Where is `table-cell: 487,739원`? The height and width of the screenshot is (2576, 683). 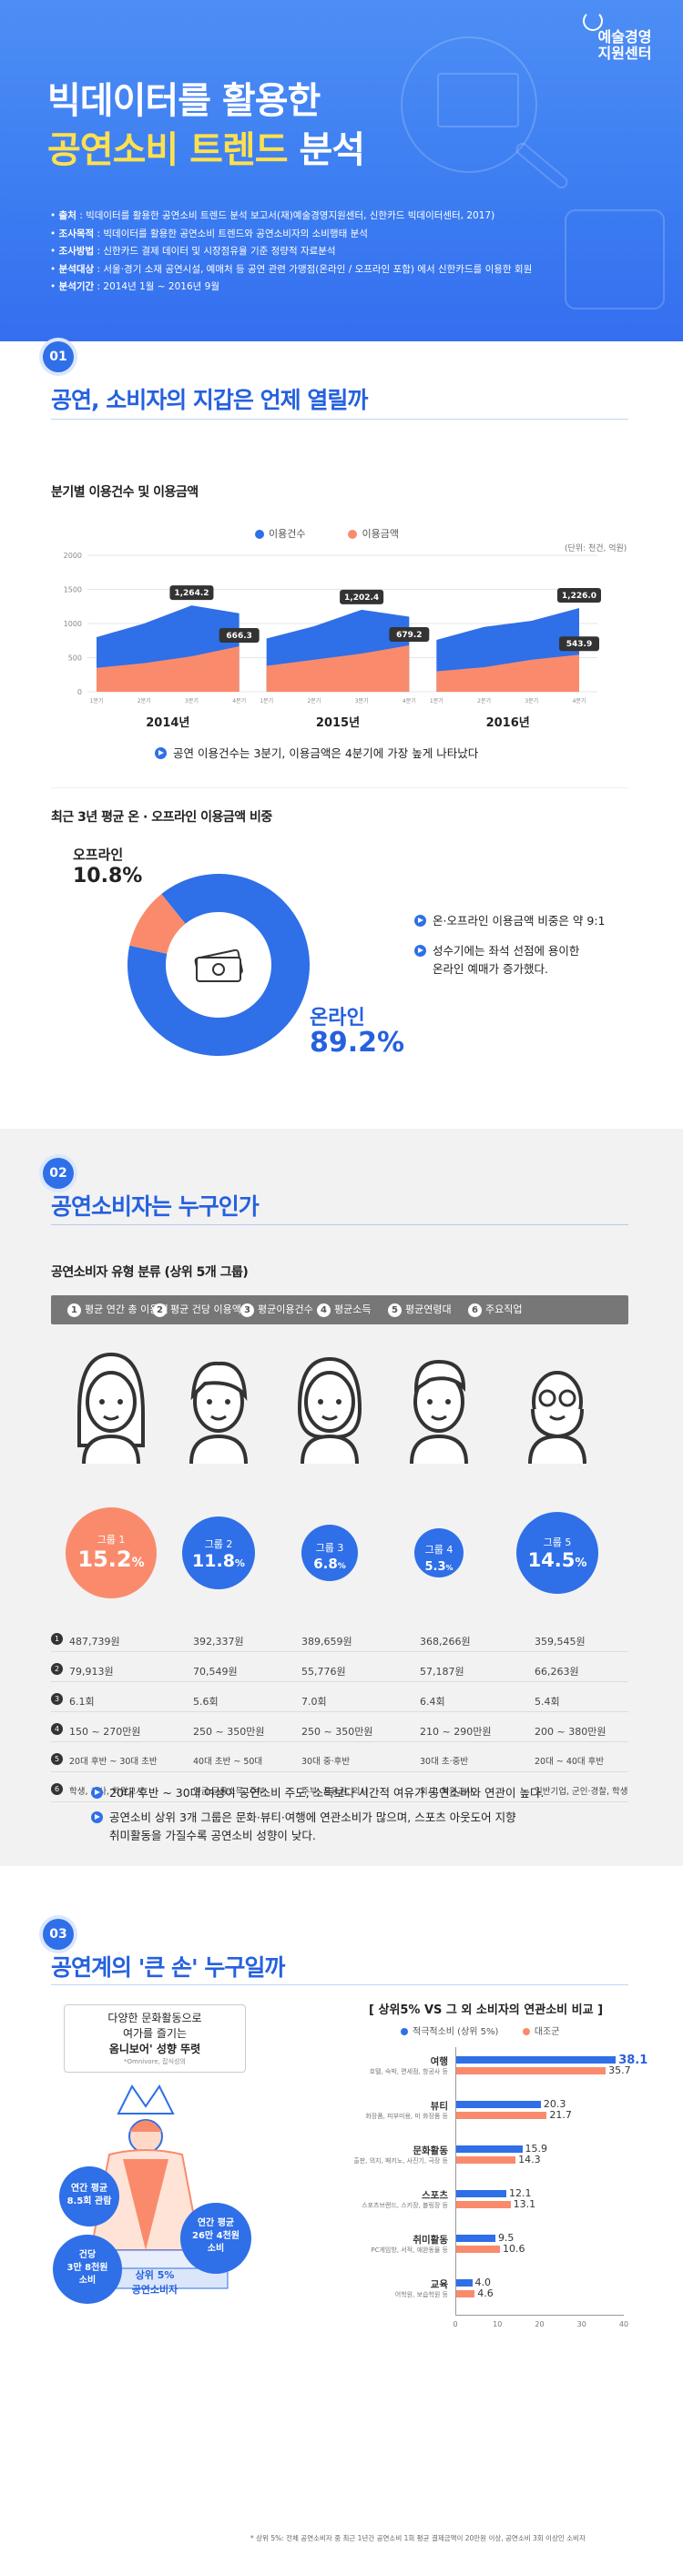 table-cell: 487,739원 is located at coordinates (94, 1642).